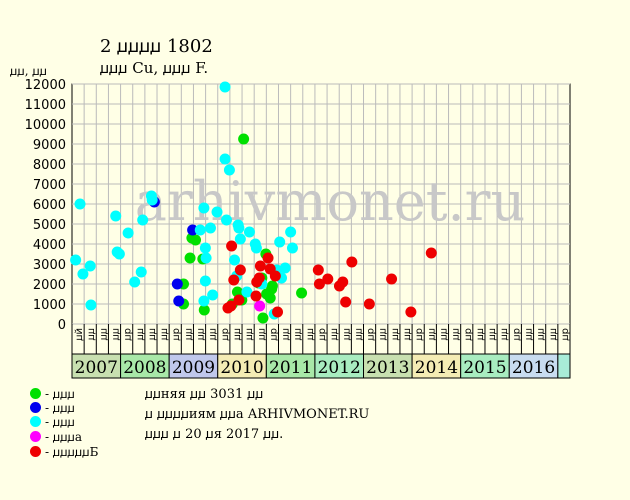  What do you see at coordinates (49, 165) in the screenshot?
I see `y-tick-label: 8000` at bounding box center [49, 165].